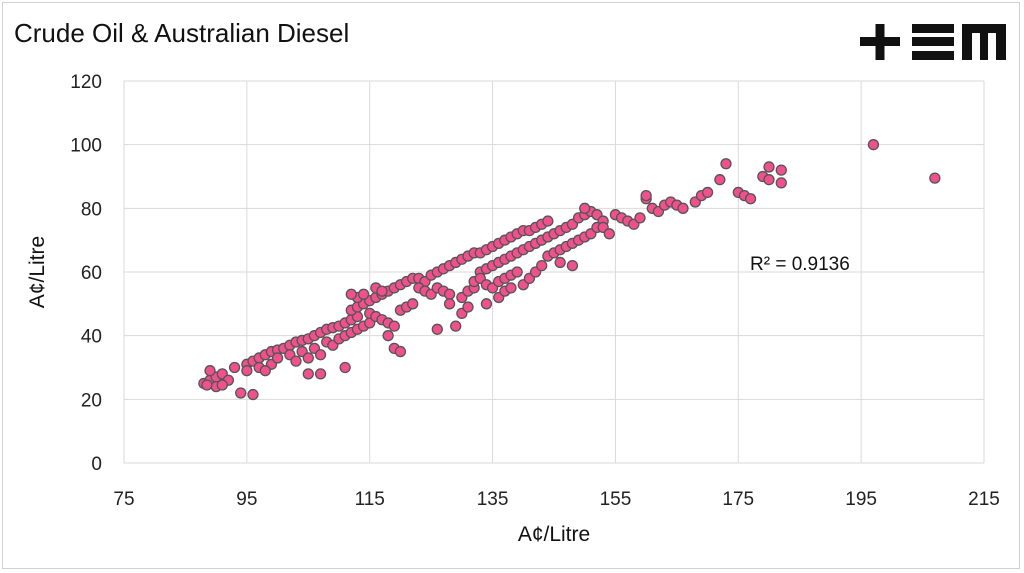 This screenshot has width=1024, height=573. Describe the element at coordinates (370, 499) in the screenshot. I see `x-tick-label: 115` at that location.